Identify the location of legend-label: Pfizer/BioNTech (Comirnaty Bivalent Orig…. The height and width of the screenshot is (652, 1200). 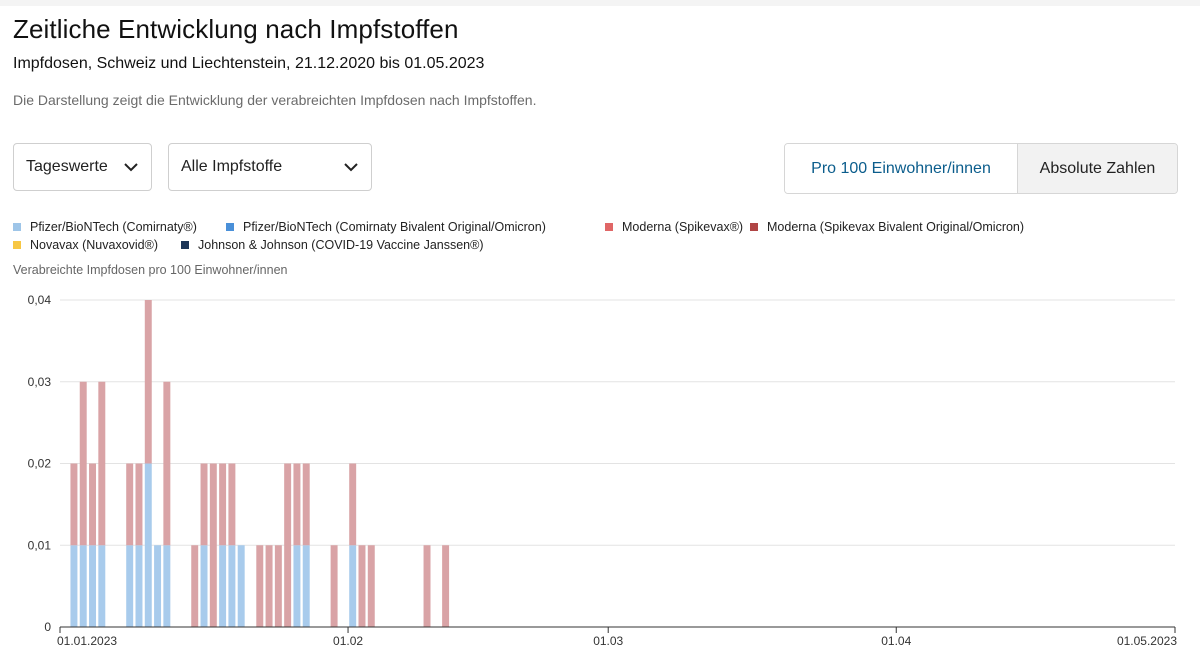
(394, 227).